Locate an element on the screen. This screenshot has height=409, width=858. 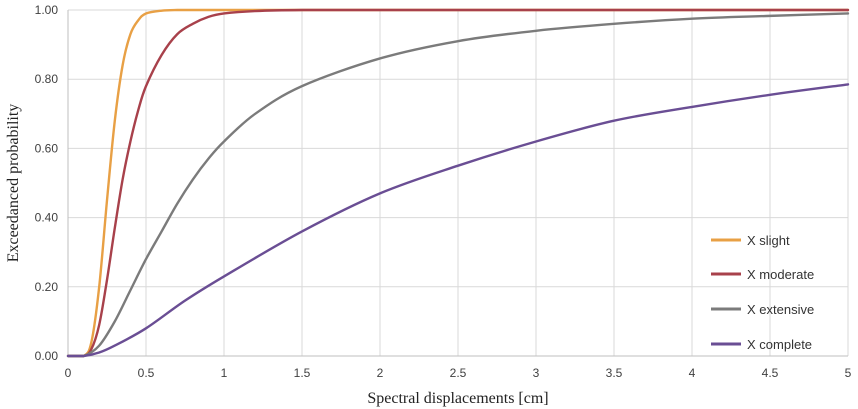
x-tick-label: 1.5 is located at coordinates (302, 373).